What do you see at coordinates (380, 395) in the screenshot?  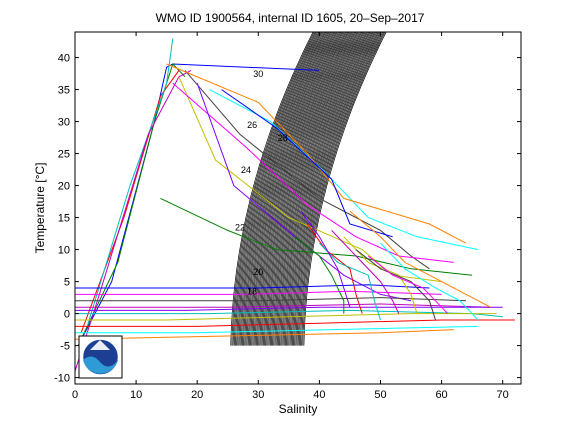 I see `x-tick-label: 50` at bounding box center [380, 395].